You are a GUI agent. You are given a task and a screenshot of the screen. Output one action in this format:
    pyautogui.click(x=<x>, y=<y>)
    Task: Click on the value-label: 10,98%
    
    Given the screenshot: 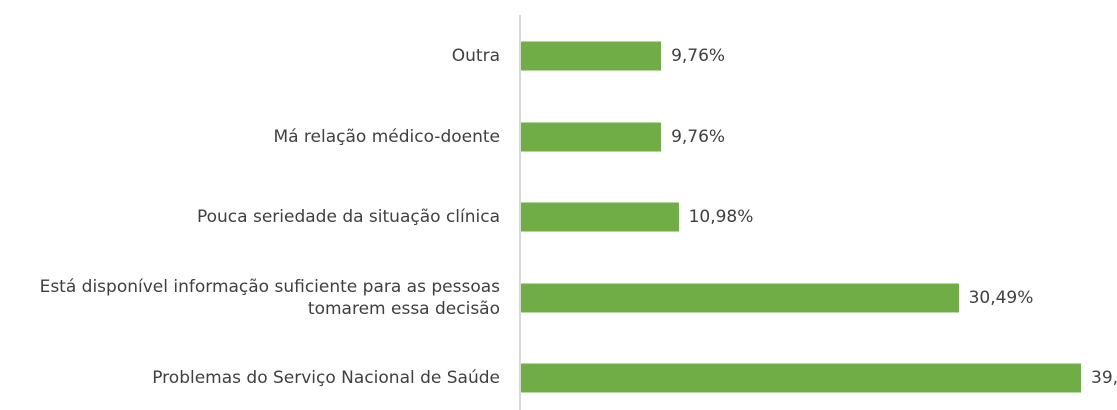 What is the action you would take?
    pyautogui.click(x=721, y=217)
    